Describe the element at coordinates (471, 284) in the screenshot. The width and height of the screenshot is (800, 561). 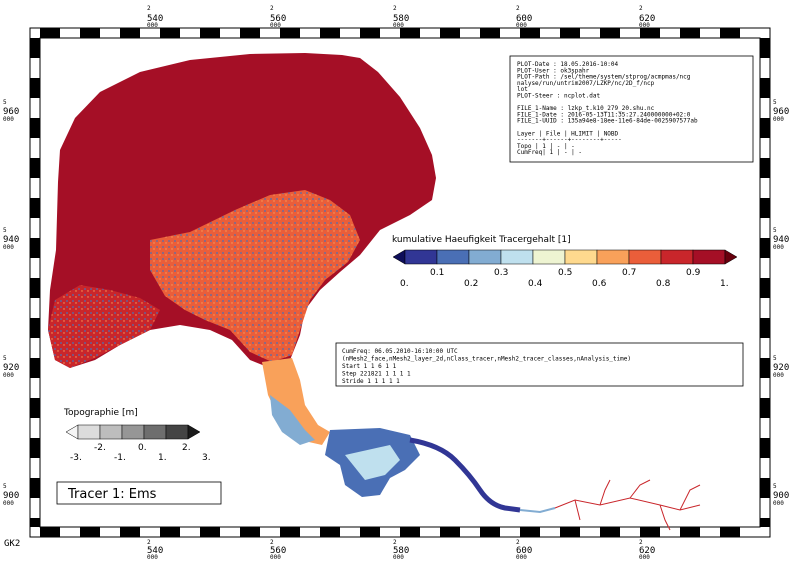
I see `legend-label: 0.2` at that location.